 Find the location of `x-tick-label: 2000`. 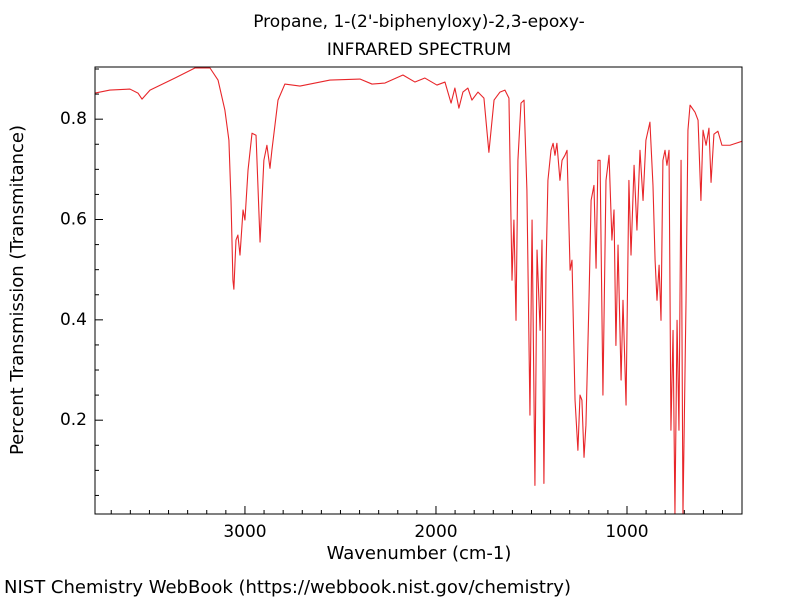

x-tick-label: 2000 is located at coordinates (435, 532).